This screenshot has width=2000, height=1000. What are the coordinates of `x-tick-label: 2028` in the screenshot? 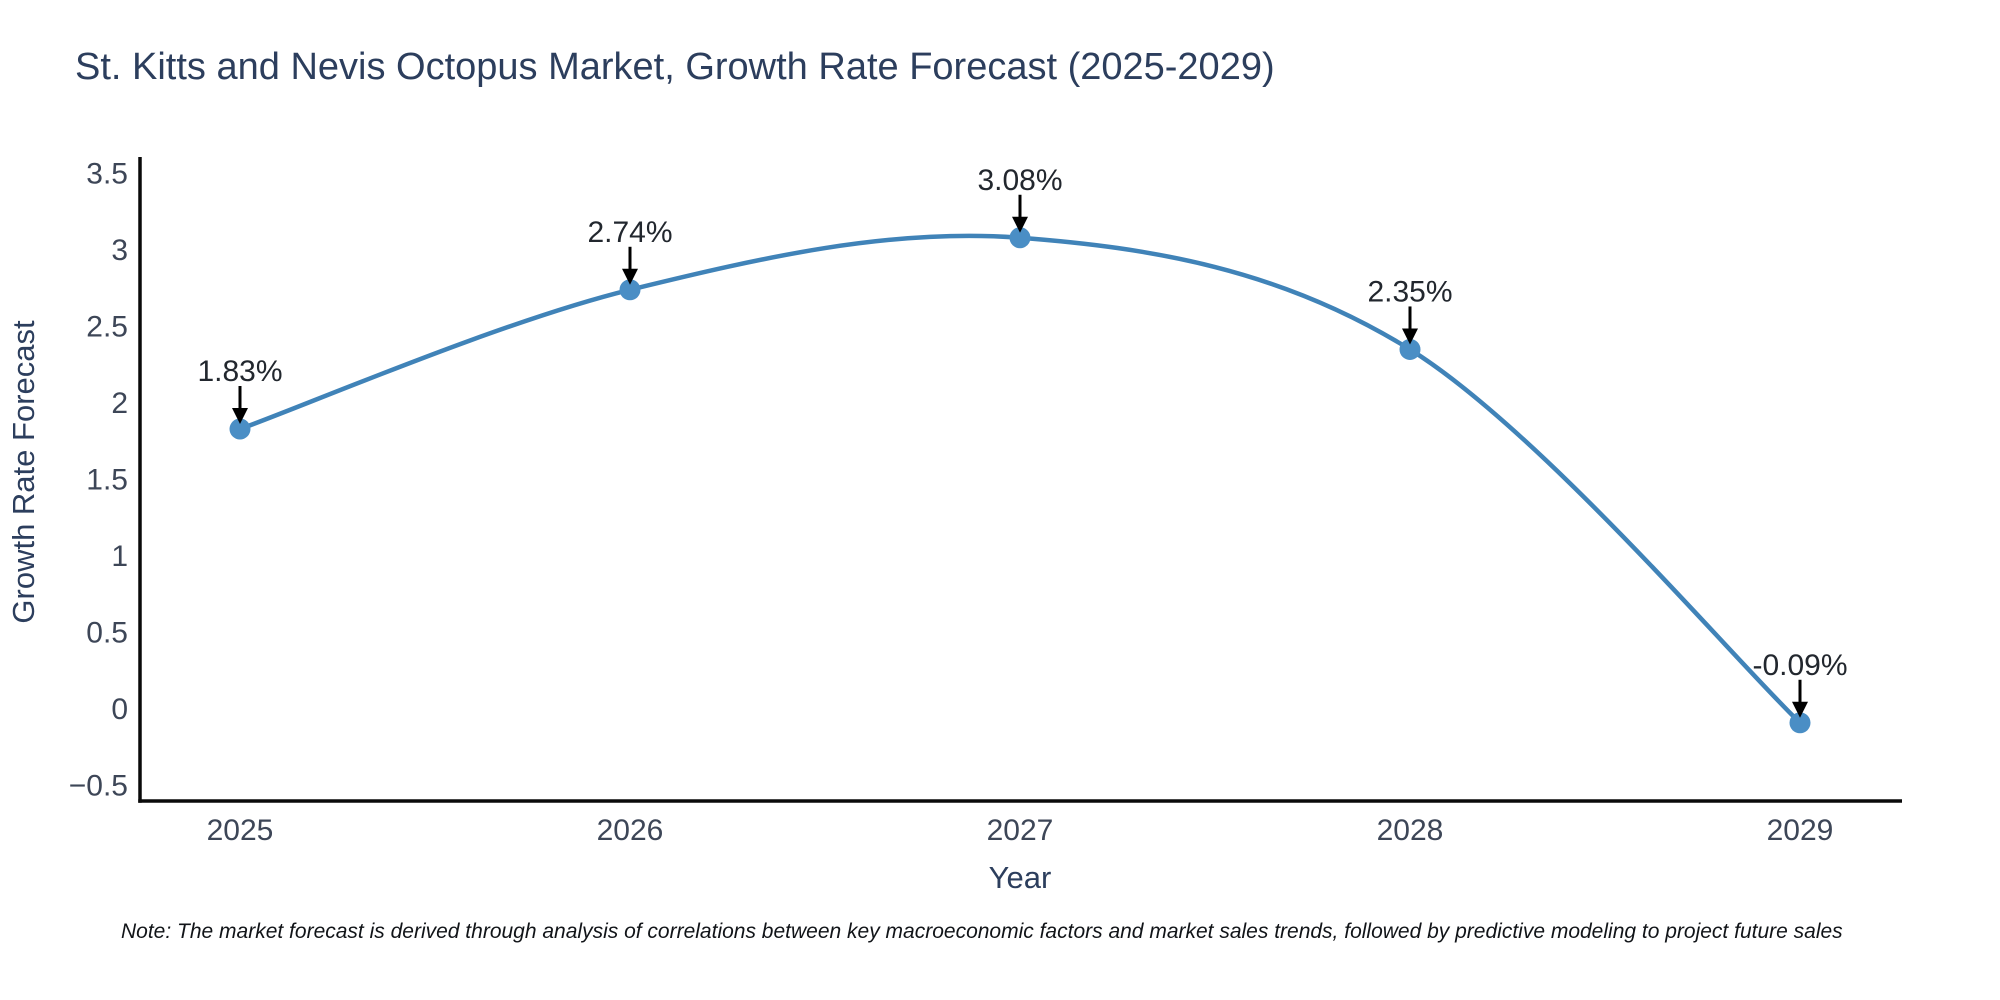 It's located at (1410, 830).